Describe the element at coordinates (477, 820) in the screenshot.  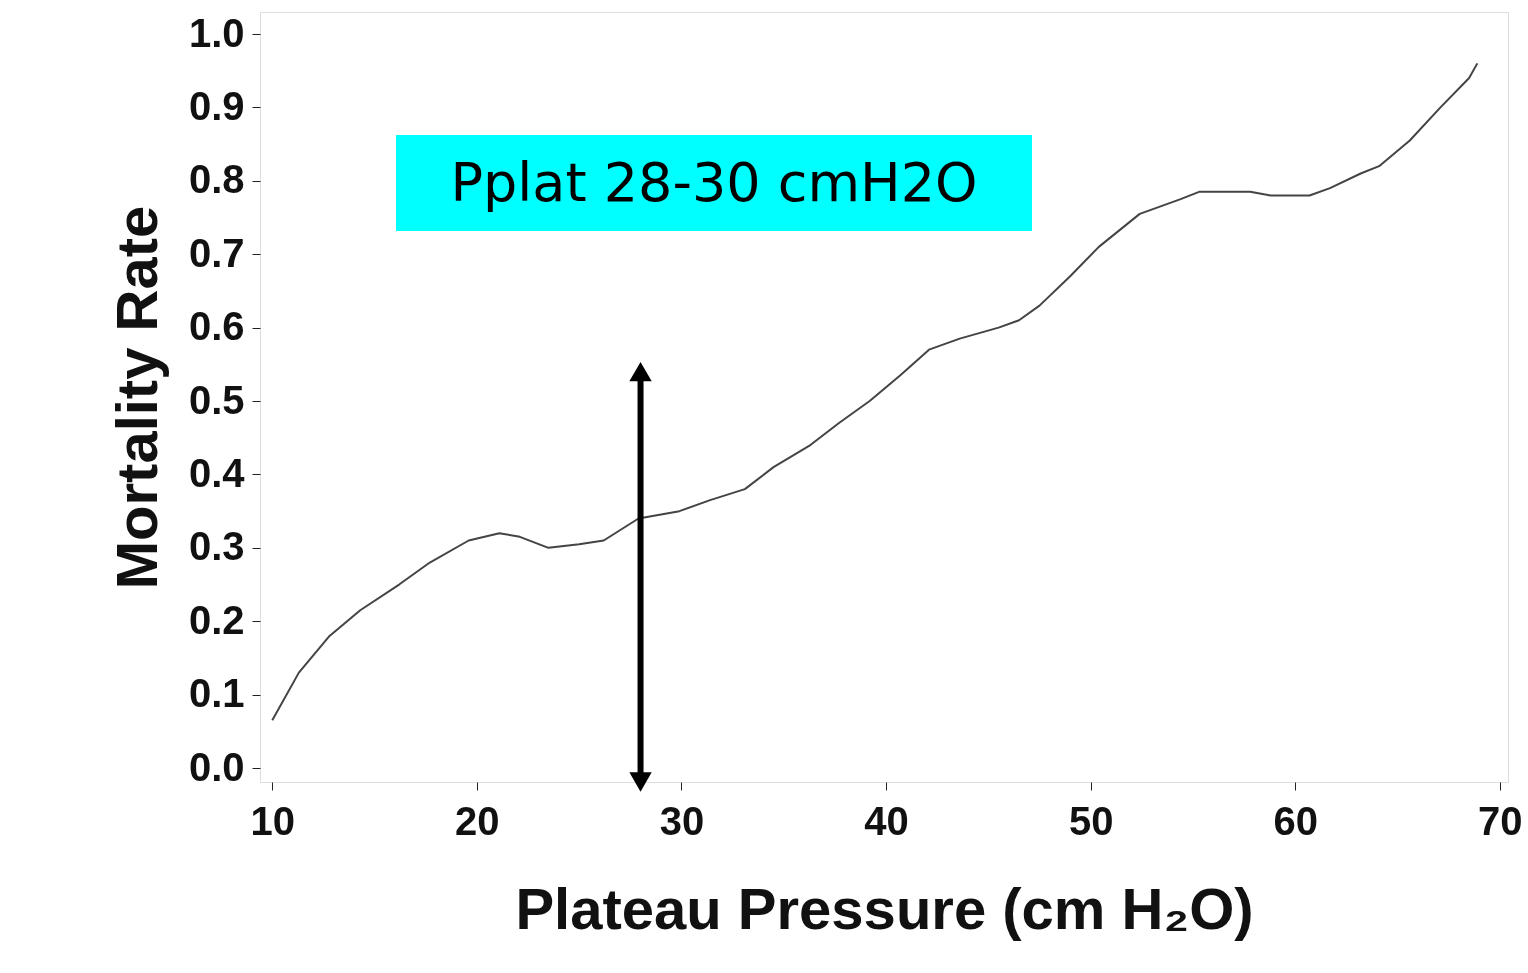
I see `x-tick-label: 20` at that location.